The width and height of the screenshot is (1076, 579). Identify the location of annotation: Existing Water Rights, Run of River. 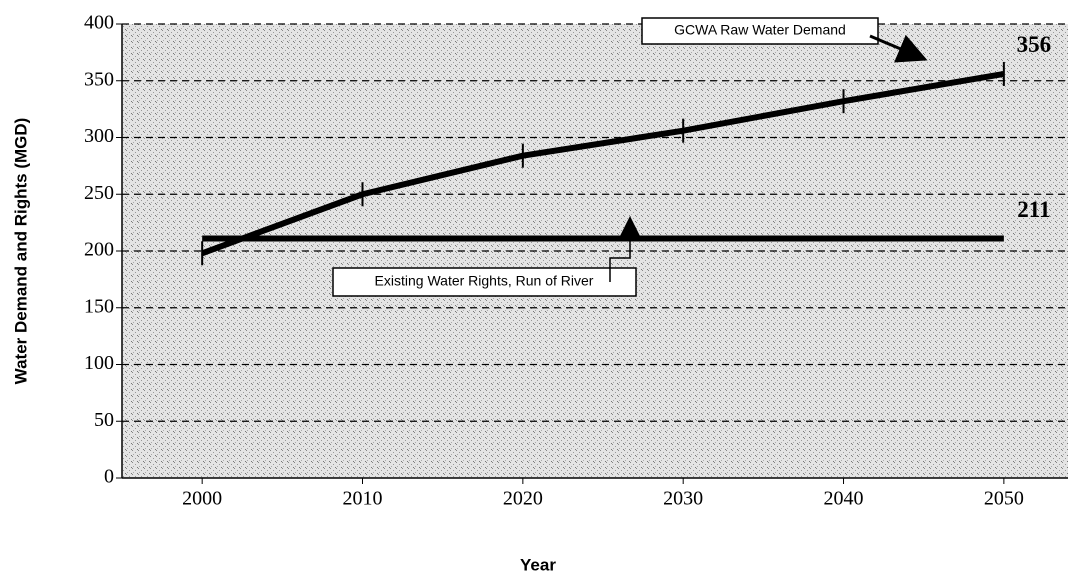
(484, 281).